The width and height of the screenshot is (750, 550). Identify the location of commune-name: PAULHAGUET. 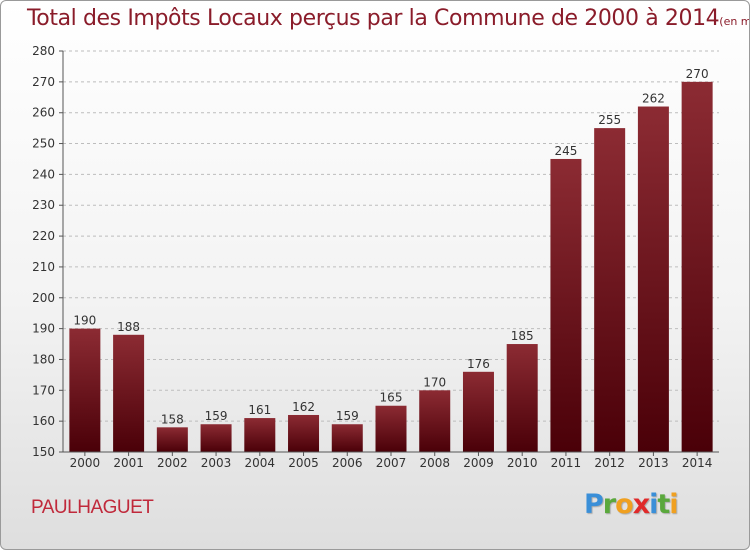
(92, 507).